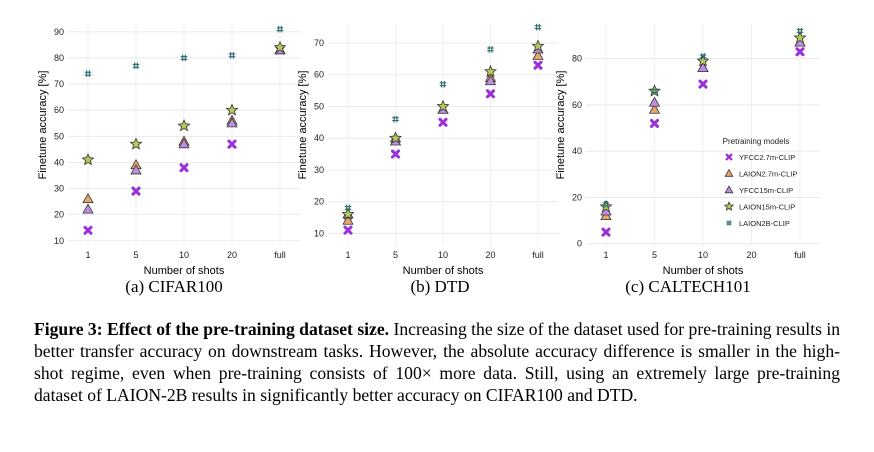 The width and height of the screenshot is (874, 452). What do you see at coordinates (439, 286) in the screenshot?
I see `subcaption: (b) DTD` at bounding box center [439, 286].